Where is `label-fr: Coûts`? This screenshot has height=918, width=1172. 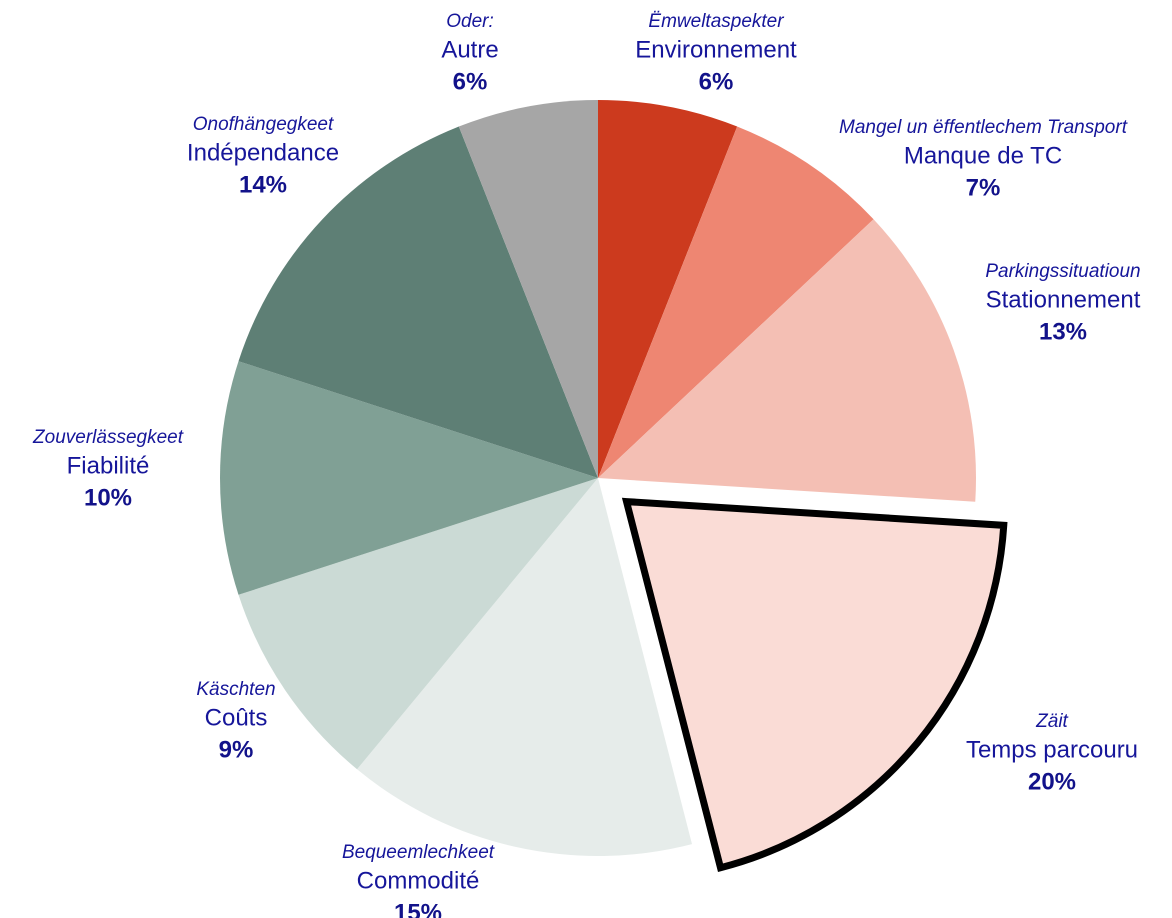 label-fr: Coûts is located at coordinates (236, 717).